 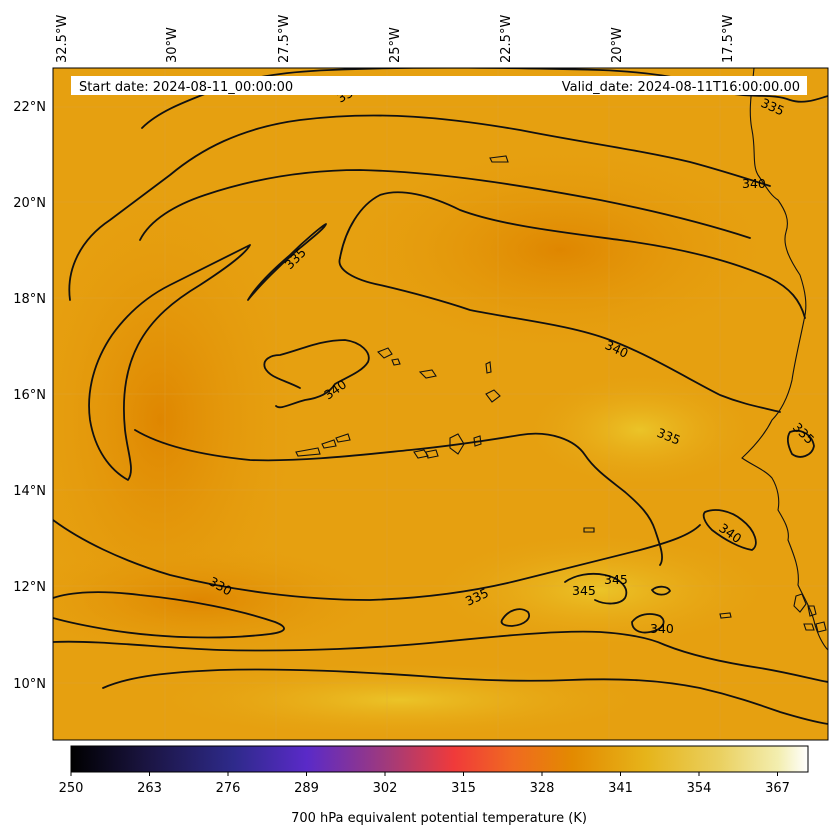 I want to click on colorbar-tick-label: 289, so click(x=306, y=788).